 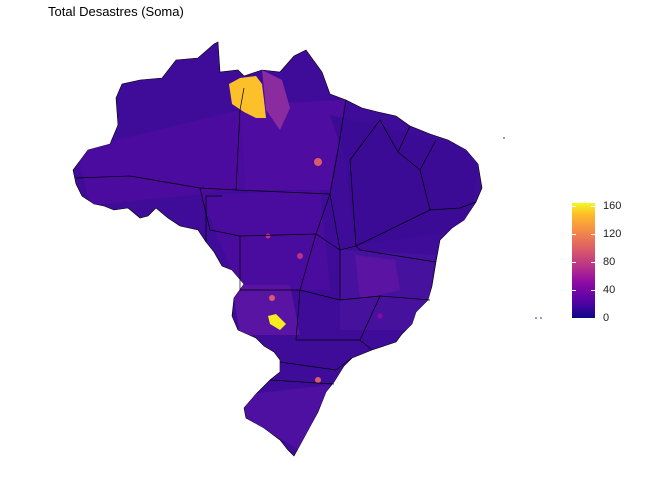 I want to click on hotspot-roraima, so click(x=247, y=97).